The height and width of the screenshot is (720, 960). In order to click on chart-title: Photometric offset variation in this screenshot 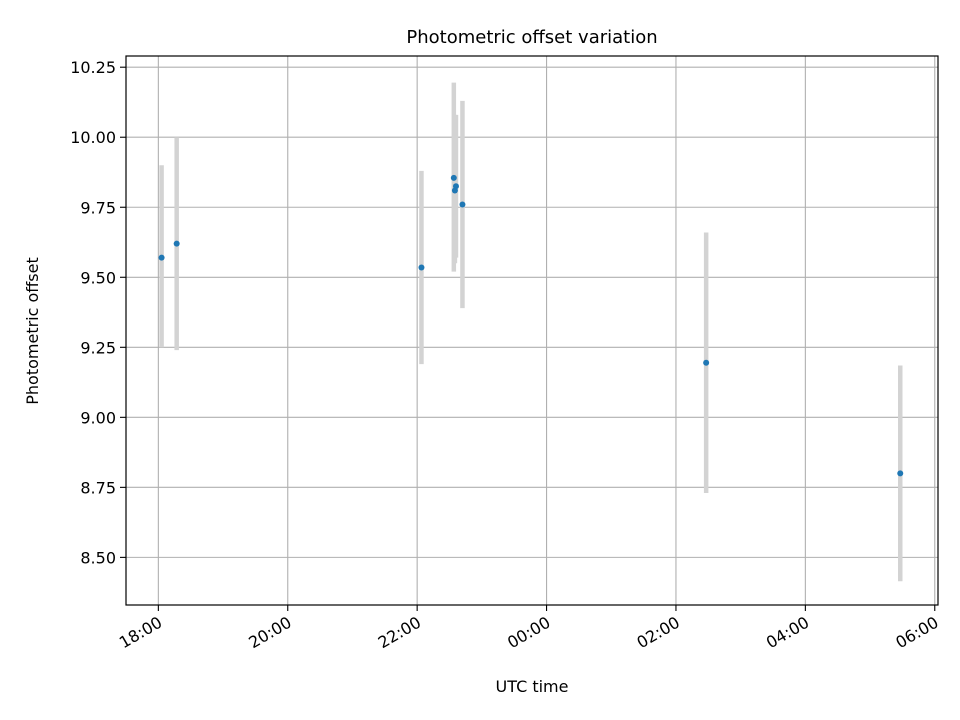, I will do `click(531, 37)`.